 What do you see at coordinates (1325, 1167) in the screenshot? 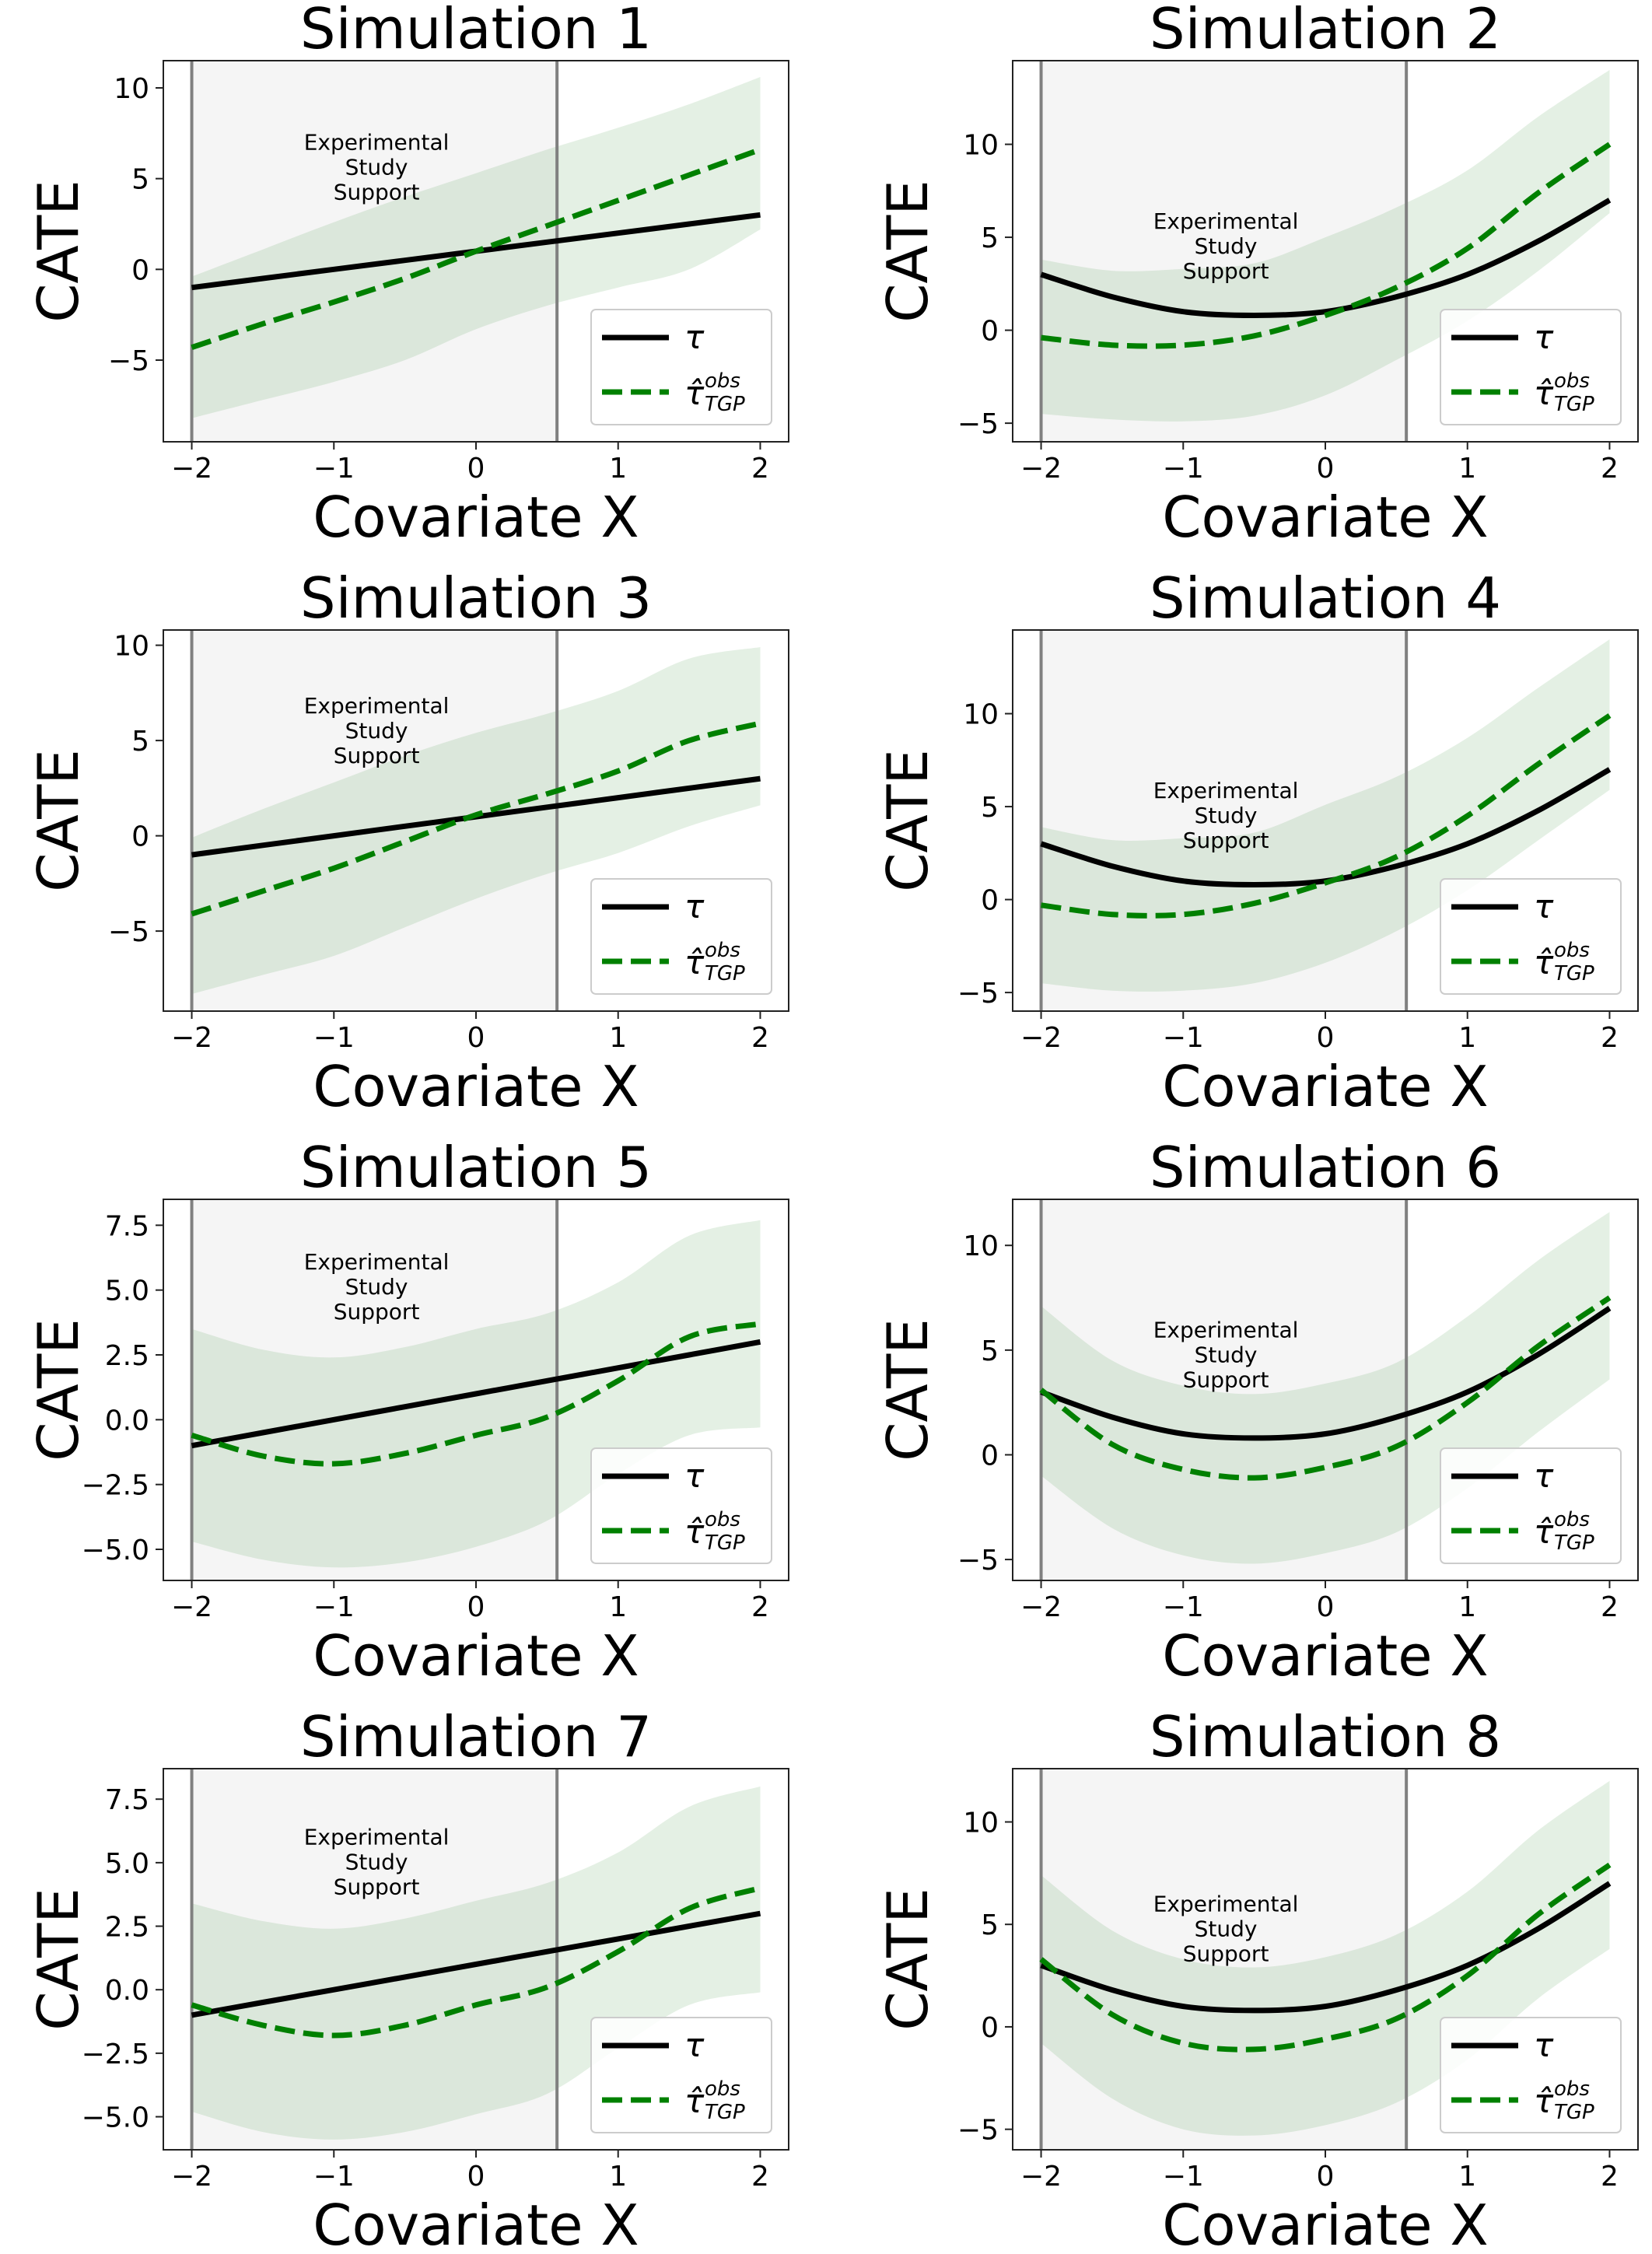
I see `chart-title: Simulation 6` at bounding box center [1325, 1167].